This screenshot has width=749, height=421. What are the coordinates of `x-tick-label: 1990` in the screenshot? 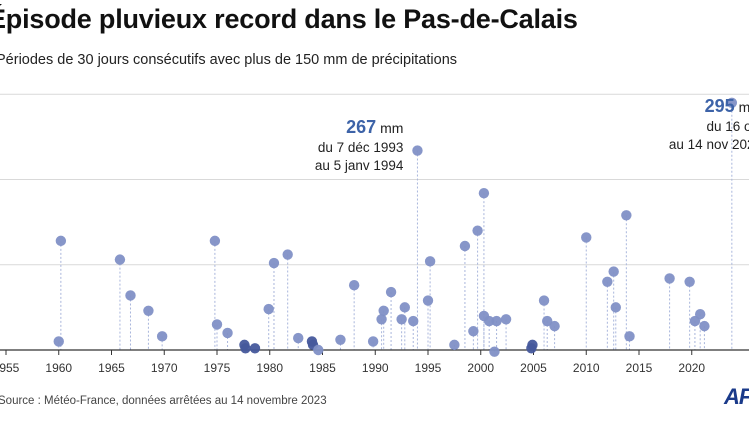 It's located at (375, 368).